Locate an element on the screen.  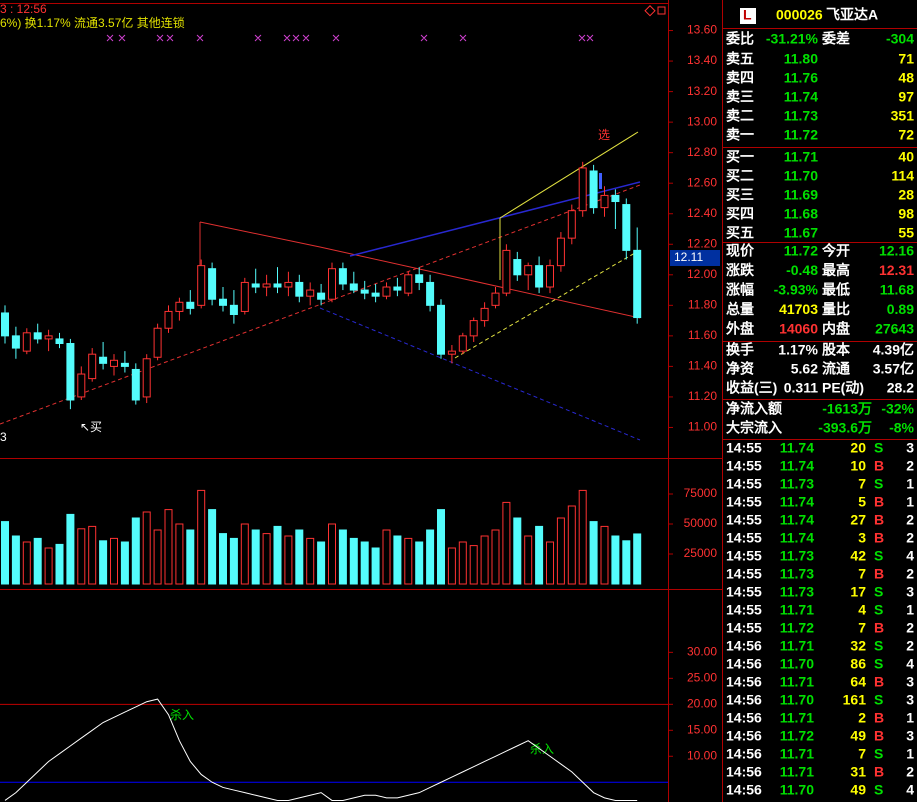
label: 总量 is located at coordinates (740, 309).